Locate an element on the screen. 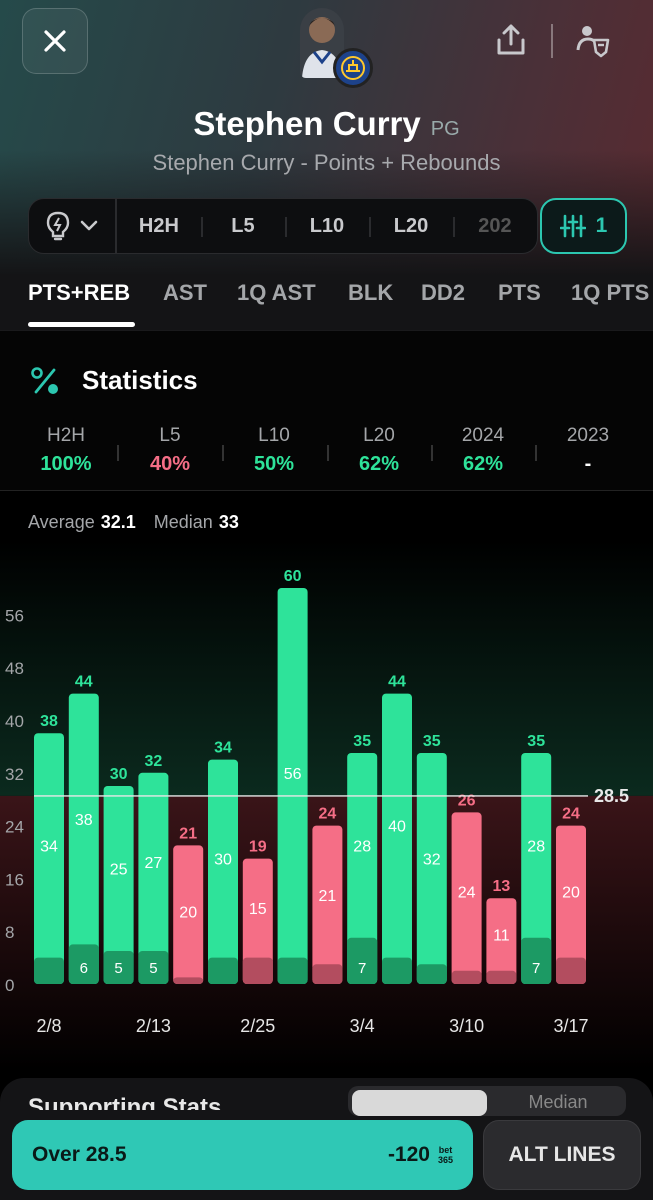  close-icon is located at coordinates (55, 41).